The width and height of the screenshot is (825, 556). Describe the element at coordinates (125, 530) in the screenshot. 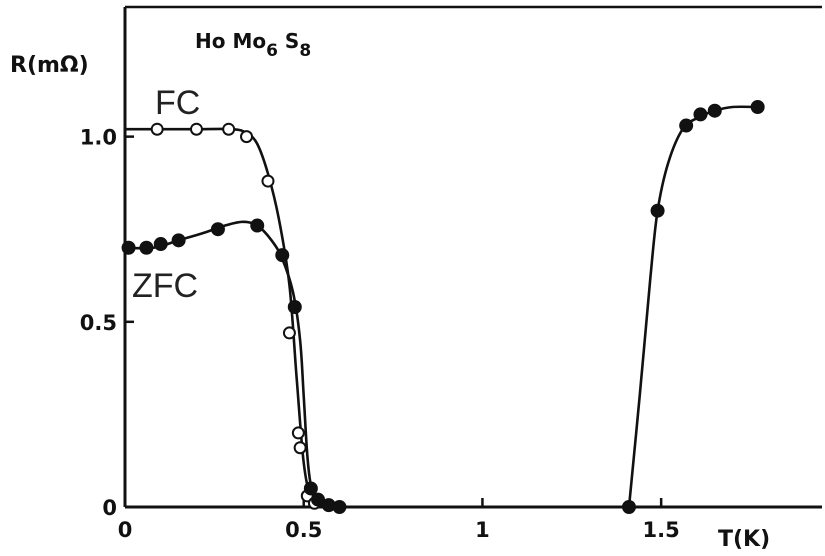

I see `x-tick-label: 0` at that location.